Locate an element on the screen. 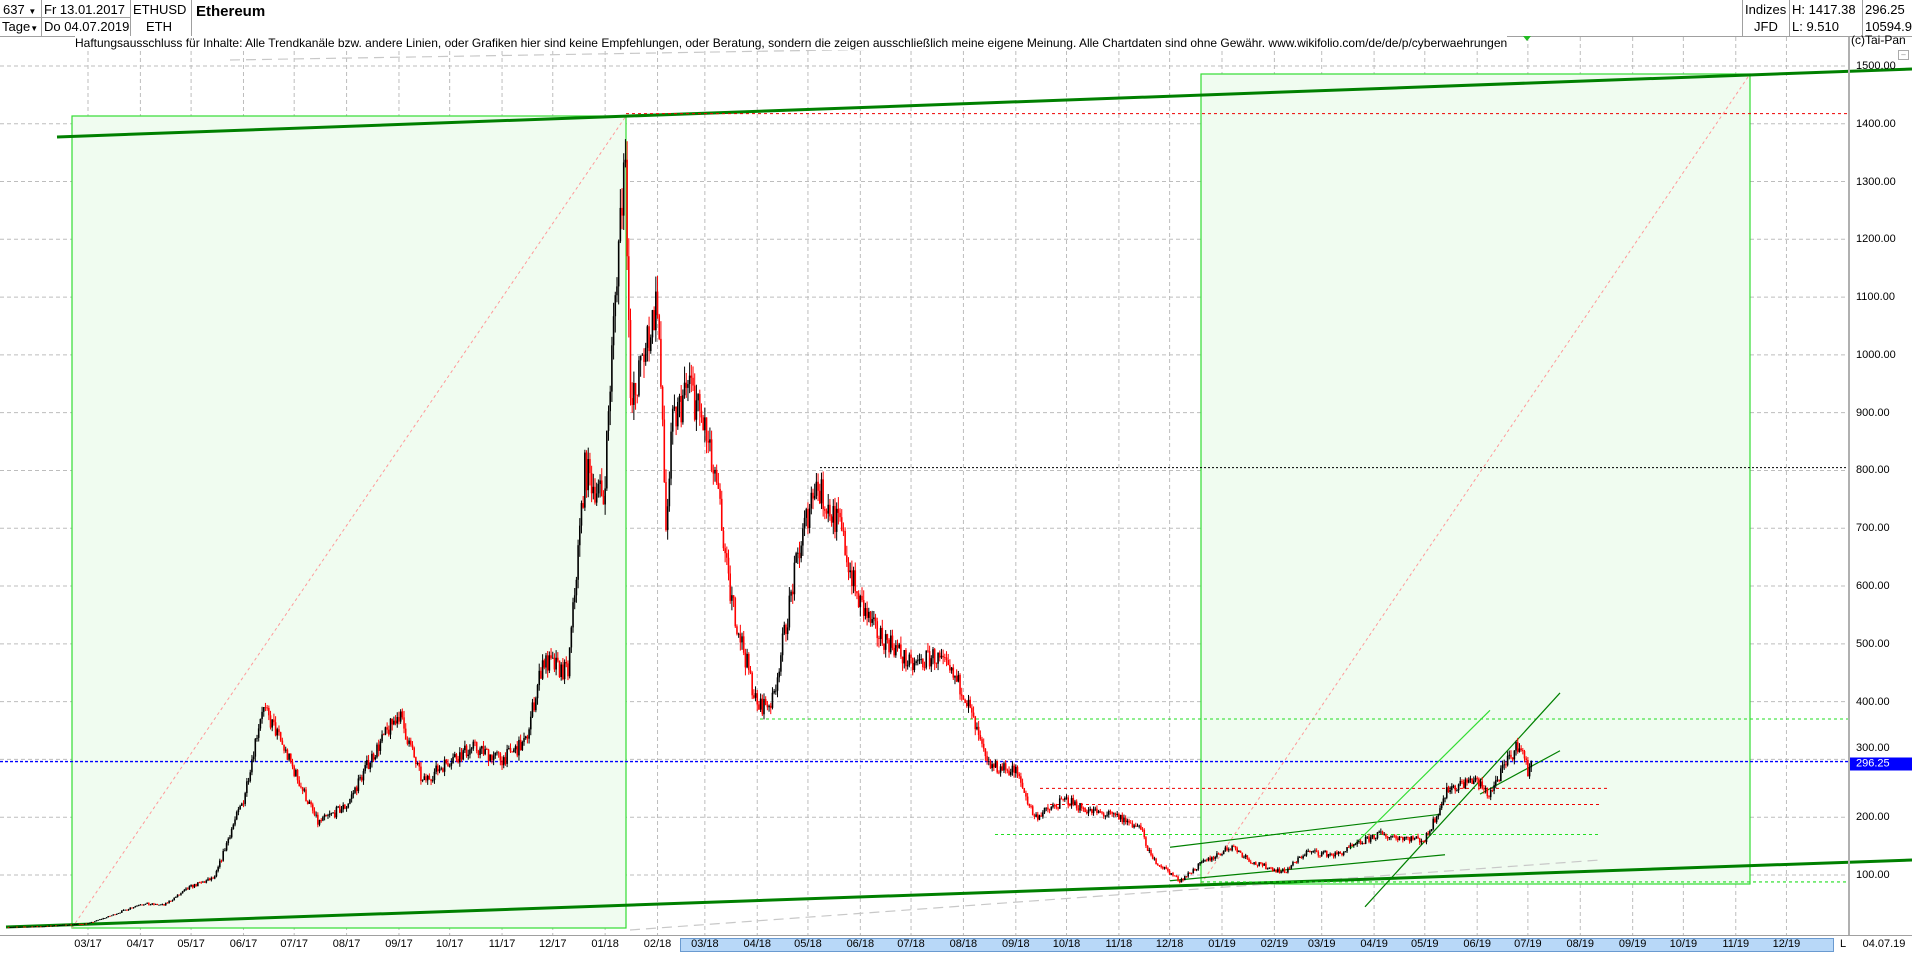 This screenshot has width=1912, height=953. date-from: Fr 13.01.2017 is located at coordinates (84, 9).